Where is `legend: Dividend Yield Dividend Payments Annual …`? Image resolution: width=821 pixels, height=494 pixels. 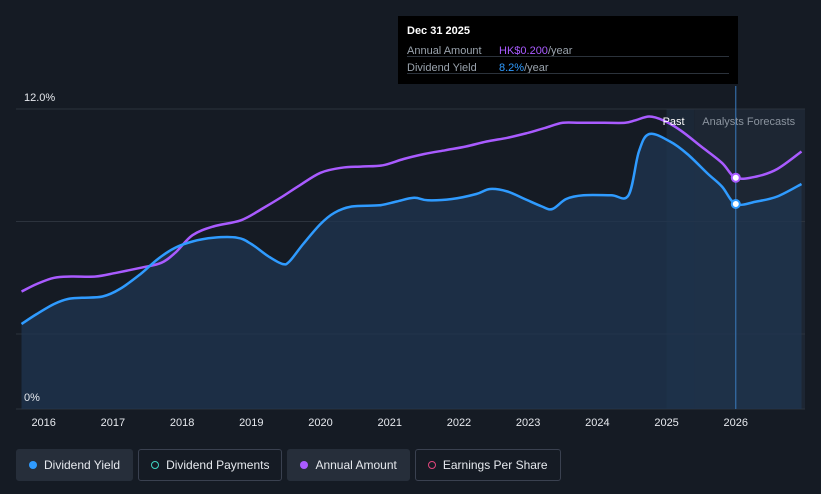 legend: Dividend Yield Dividend Payments Annual … is located at coordinates (288, 465).